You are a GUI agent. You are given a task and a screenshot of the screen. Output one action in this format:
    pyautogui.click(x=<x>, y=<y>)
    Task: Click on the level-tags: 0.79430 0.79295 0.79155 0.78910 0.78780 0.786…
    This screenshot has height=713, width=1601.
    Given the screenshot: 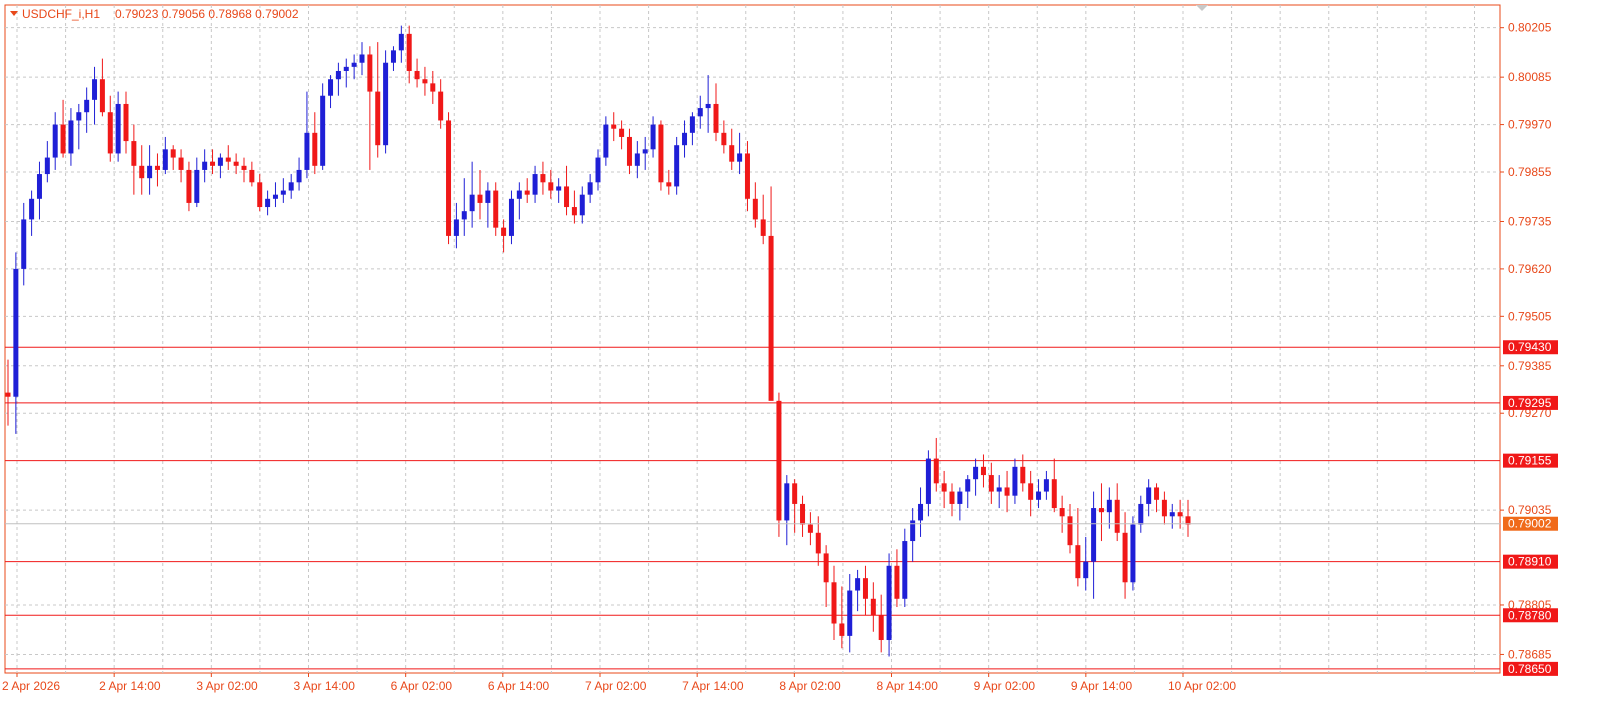 What is the action you would take?
    pyautogui.click(x=1530, y=508)
    